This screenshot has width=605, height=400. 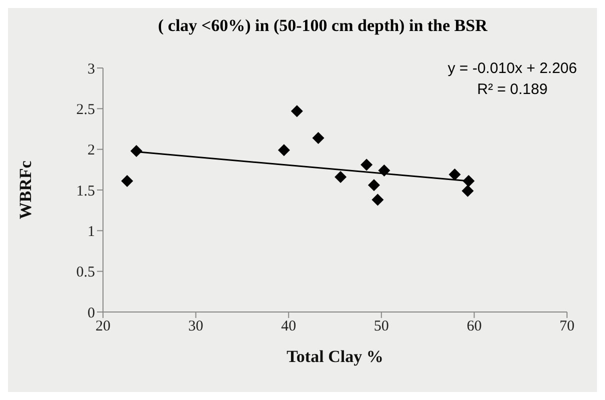 What do you see at coordinates (512, 69) in the screenshot?
I see `annotation: y = -0.010x + 2.206` at bounding box center [512, 69].